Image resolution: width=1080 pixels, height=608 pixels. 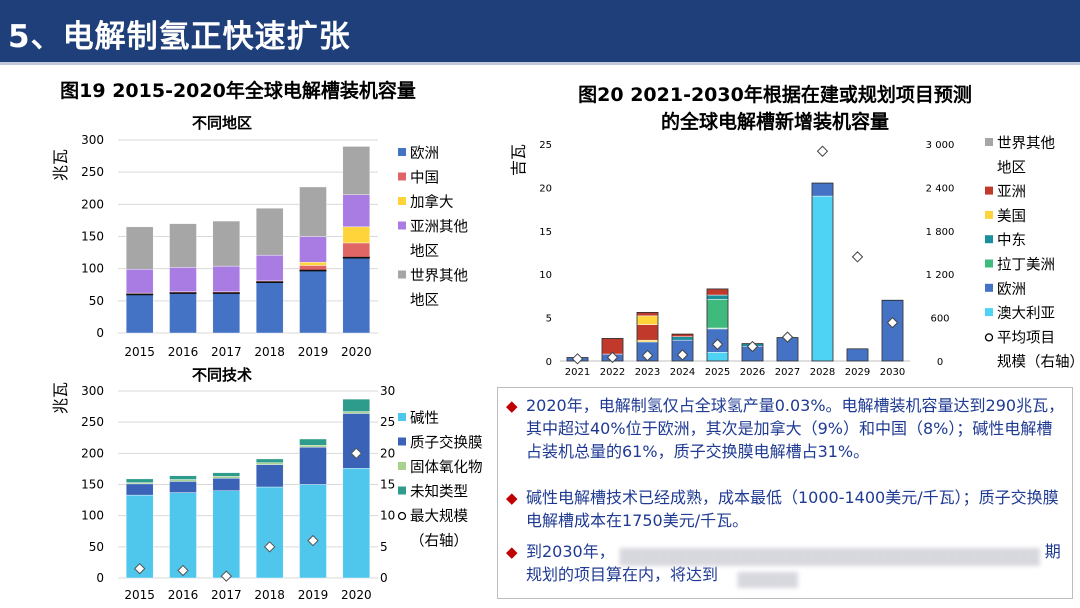 What do you see at coordinates (940, 188) in the screenshot?
I see `y2-tick-label: 2 400` at bounding box center [940, 188].